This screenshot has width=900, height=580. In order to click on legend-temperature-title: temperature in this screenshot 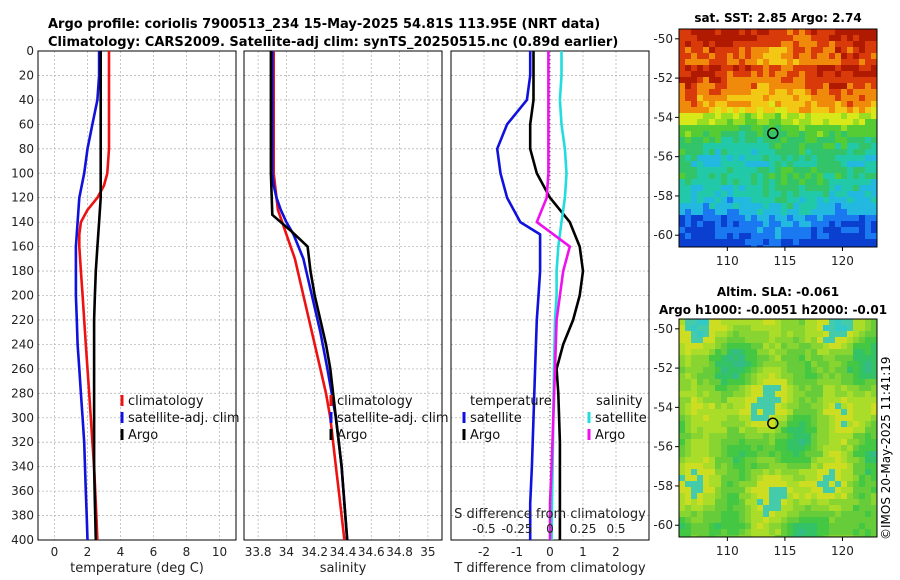, I will do `click(511, 401)`.